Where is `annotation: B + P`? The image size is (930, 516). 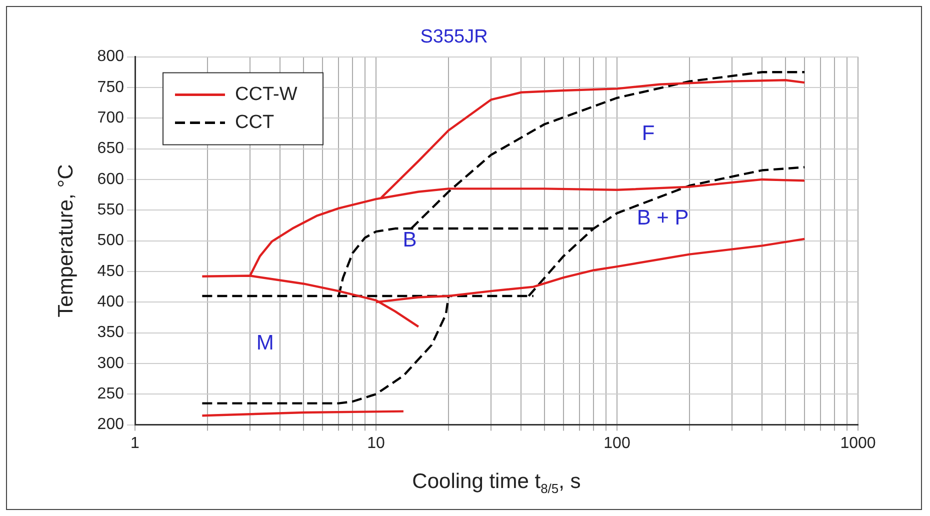 annotation: B + P is located at coordinates (662, 218).